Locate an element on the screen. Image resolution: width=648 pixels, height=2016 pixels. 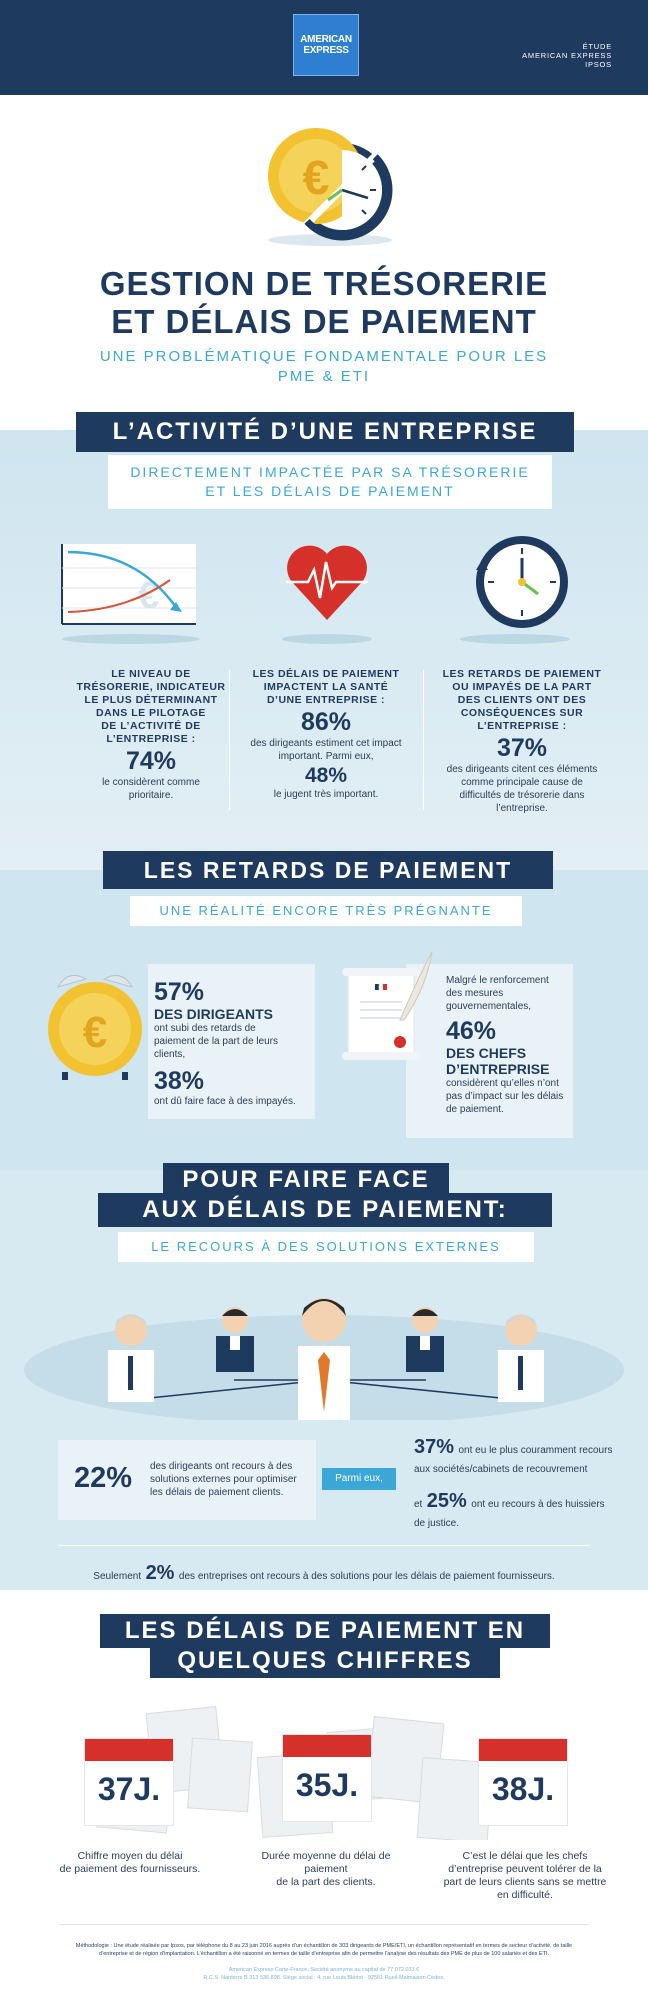
text-line: CONSÉQUENCES SUR is located at coordinates (522, 713).